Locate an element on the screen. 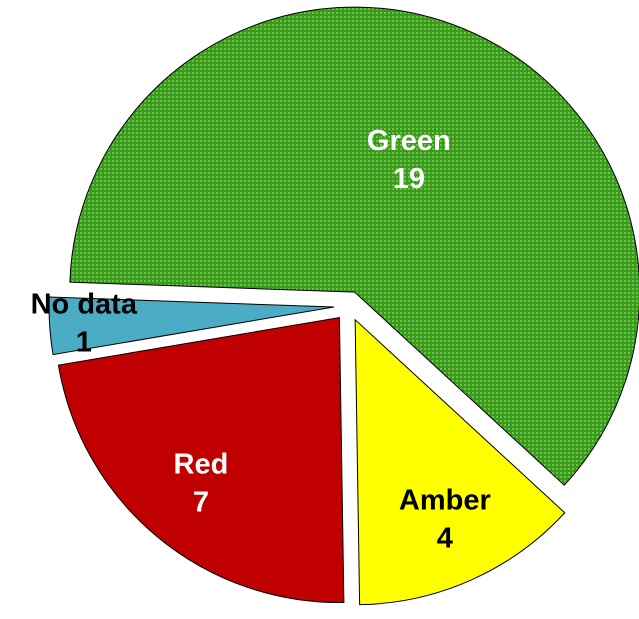 The image size is (639, 619). slice-label: Amber is located at coordinates (445, 501).